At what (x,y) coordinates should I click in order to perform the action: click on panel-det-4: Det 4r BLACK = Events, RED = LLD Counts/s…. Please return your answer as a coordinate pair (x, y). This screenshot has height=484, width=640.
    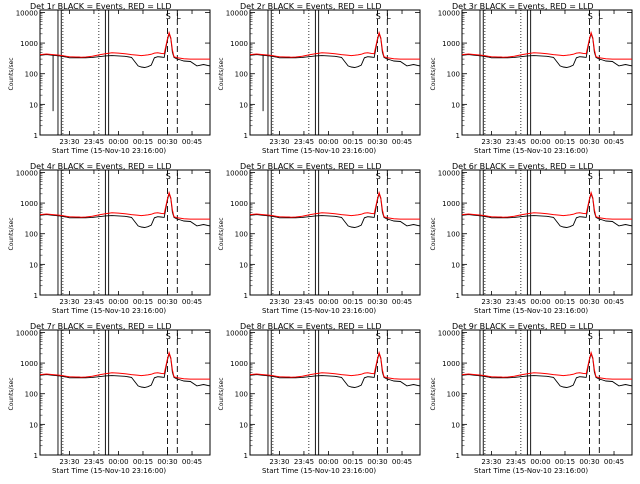
    Looking at the image, I should click on (109, 238).